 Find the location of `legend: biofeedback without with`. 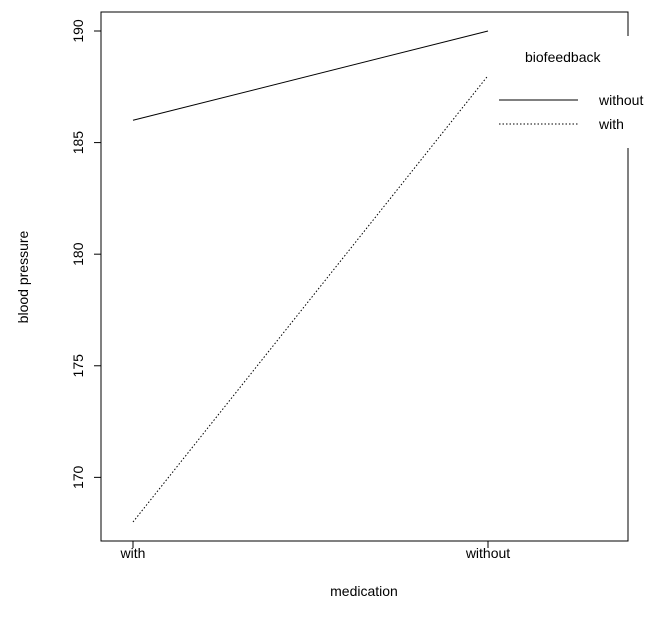

legend: biofeedback without with is located at coordinates (567, 92).